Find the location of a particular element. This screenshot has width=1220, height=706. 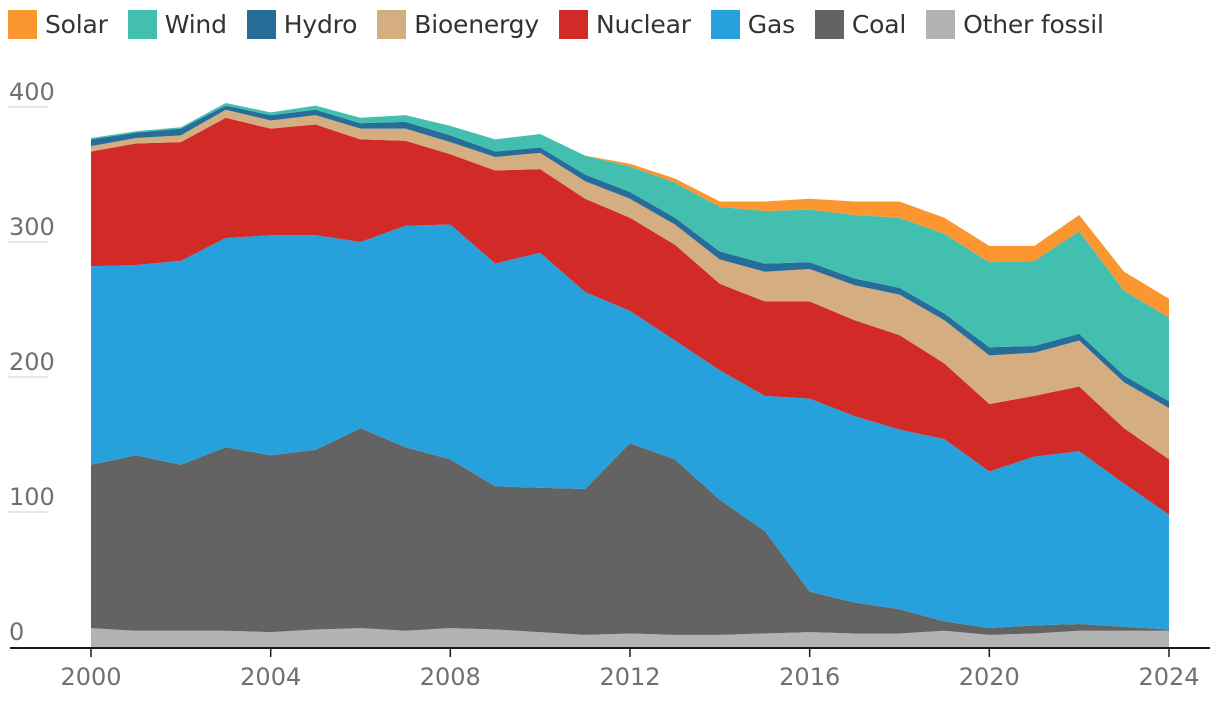

legend-item-other-fossil: Other fossil is located at coordinates (1015, 24).